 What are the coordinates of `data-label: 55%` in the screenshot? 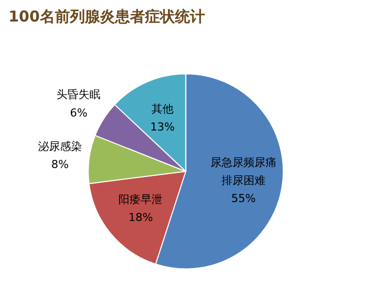 It's located at (243, 199).